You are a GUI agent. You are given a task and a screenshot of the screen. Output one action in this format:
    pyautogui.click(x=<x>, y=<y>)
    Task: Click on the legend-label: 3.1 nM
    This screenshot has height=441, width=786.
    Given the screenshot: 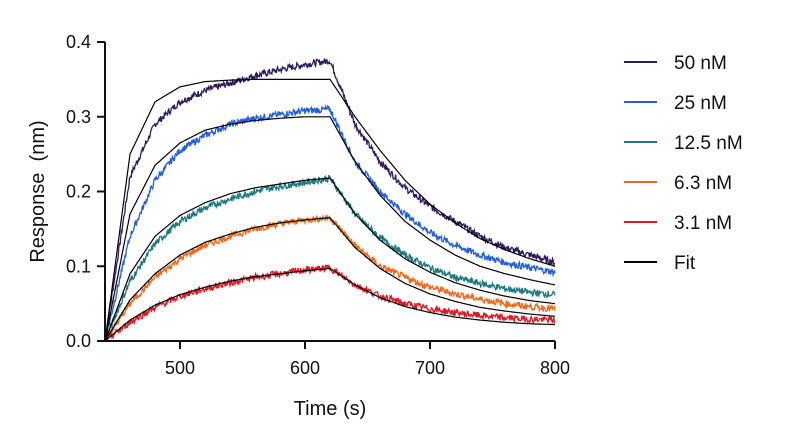 What is the action you would take?
    pyautogui.click(x=703, y=223)
    